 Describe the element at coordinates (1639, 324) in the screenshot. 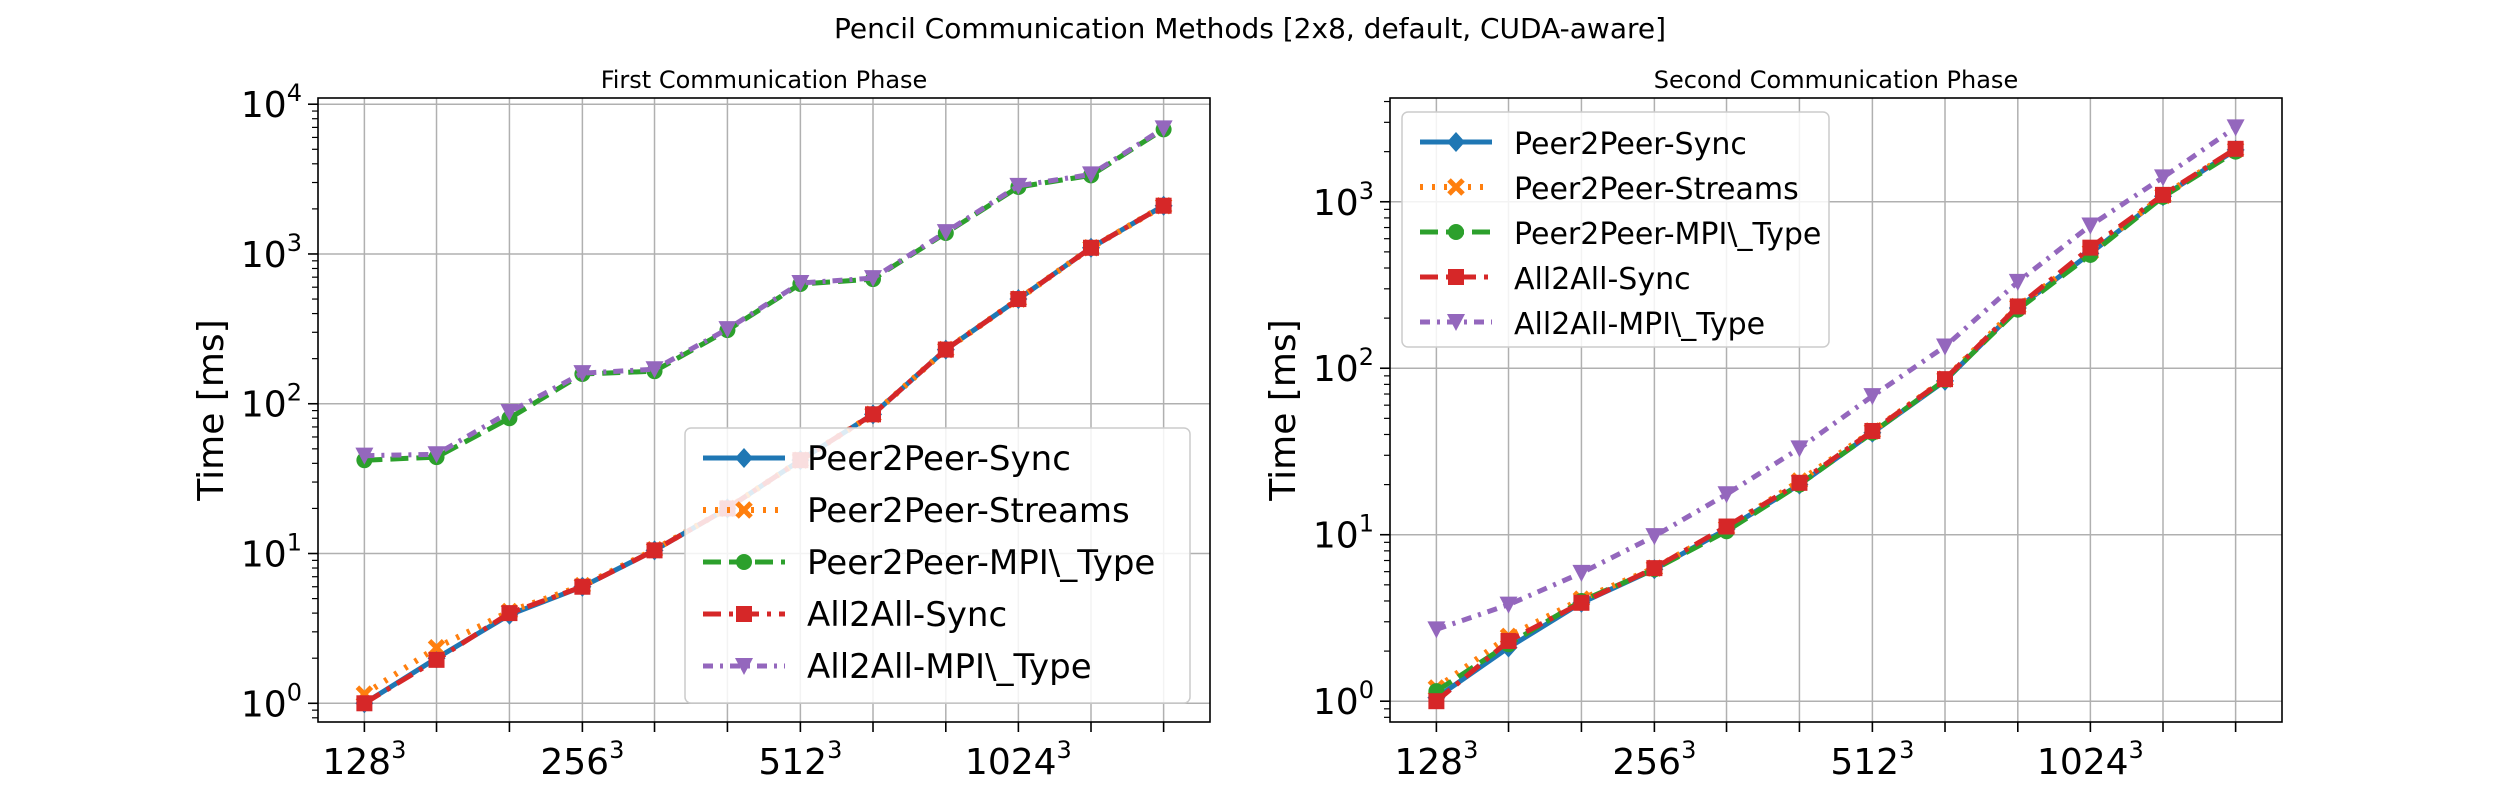

I see `legend-label: All2All-MPI\_Type` at that location.